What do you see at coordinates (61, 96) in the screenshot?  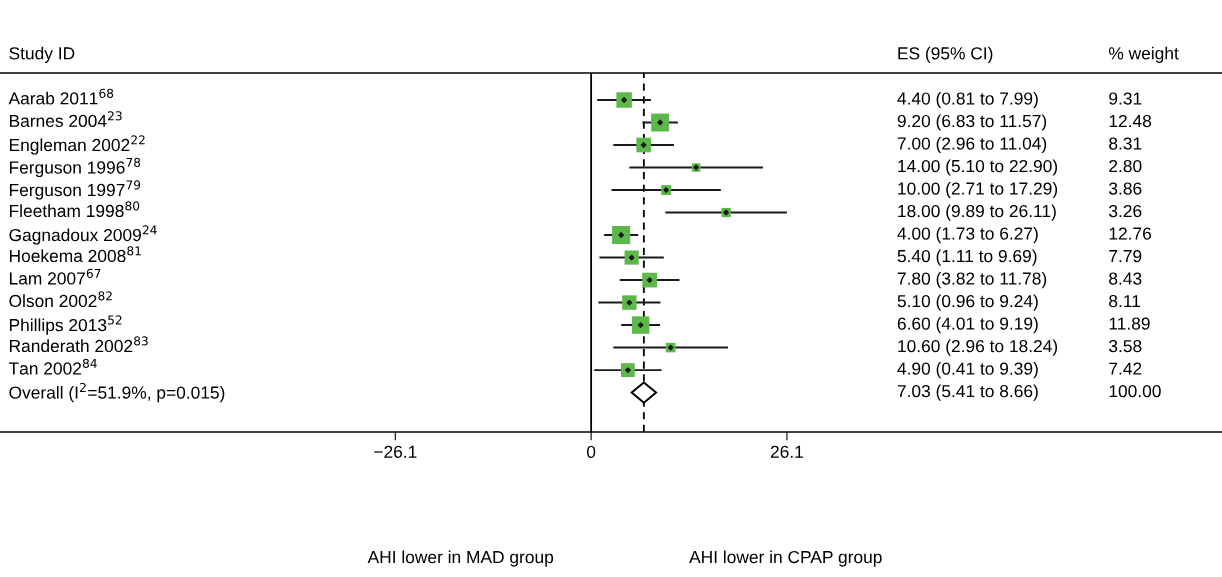 I see `y-tick-label: Aarab 2011$^{68}$` at bounding box center [61, 96].